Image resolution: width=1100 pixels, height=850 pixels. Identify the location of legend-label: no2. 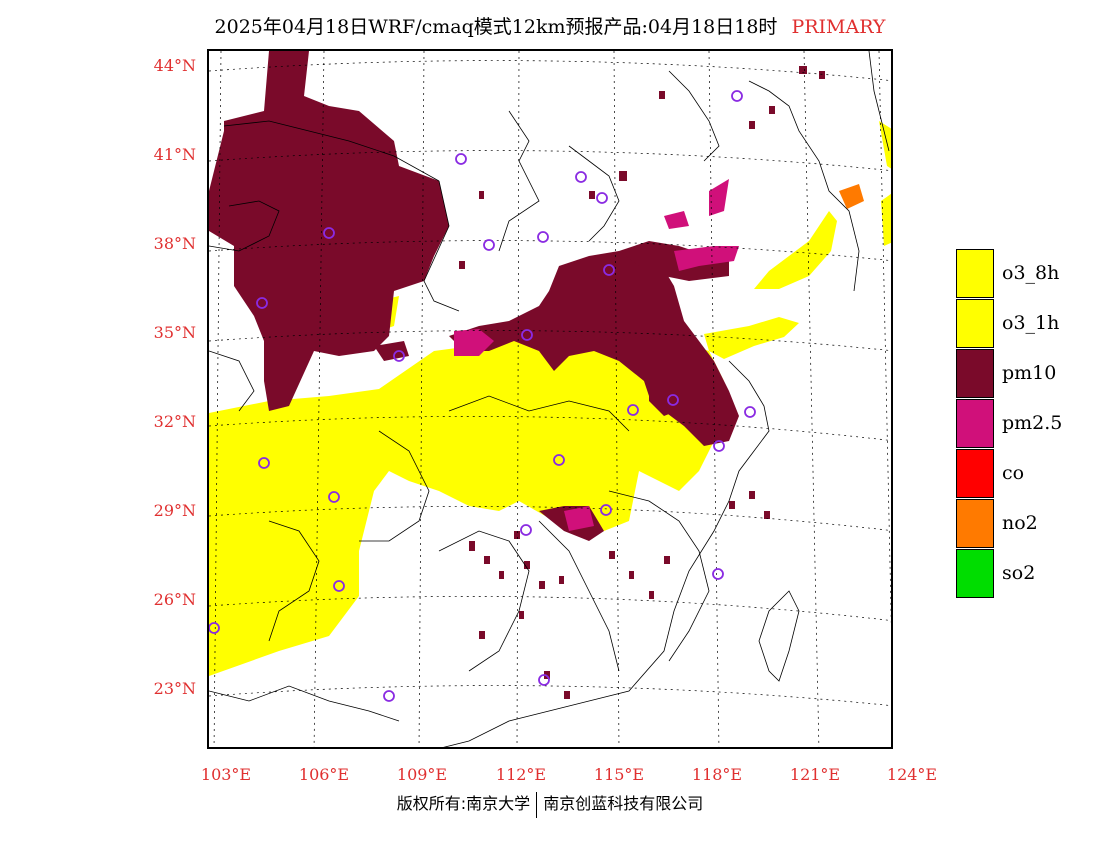
(1020, 523).